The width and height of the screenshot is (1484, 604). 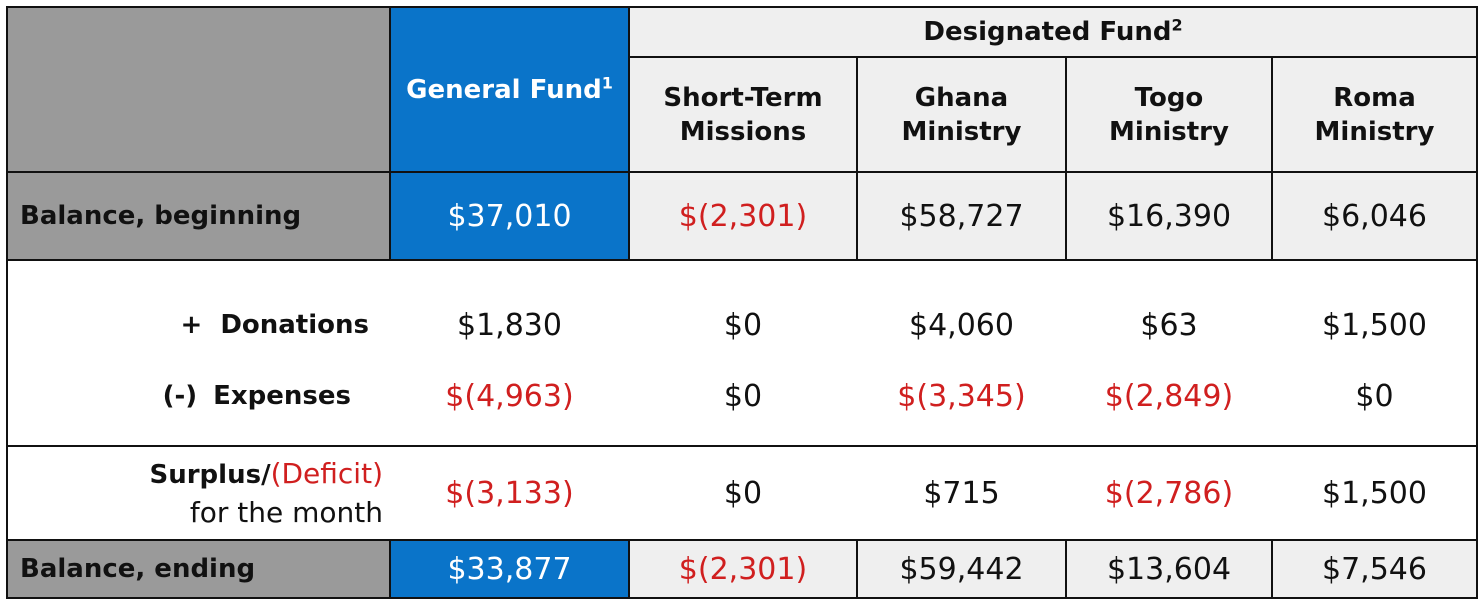 I want to click on col-header-ghana: Ghana Ministry, so click(x=961, y=114).